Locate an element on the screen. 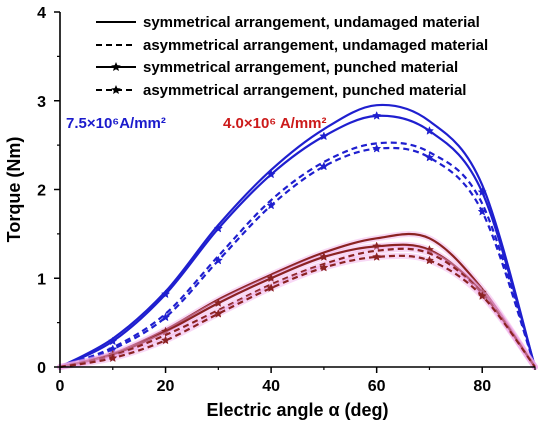 This screenshot has height=438, width=550. x-axis-title: Electric angle α (deg) is located at coordinates (297, 410).